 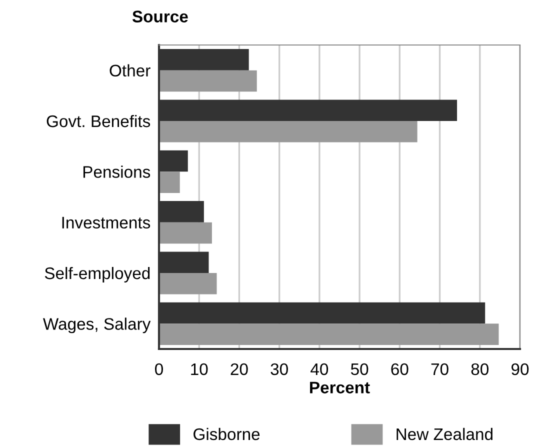 I want to click on x-axis-title: Percent, so click(x=340, y=388).